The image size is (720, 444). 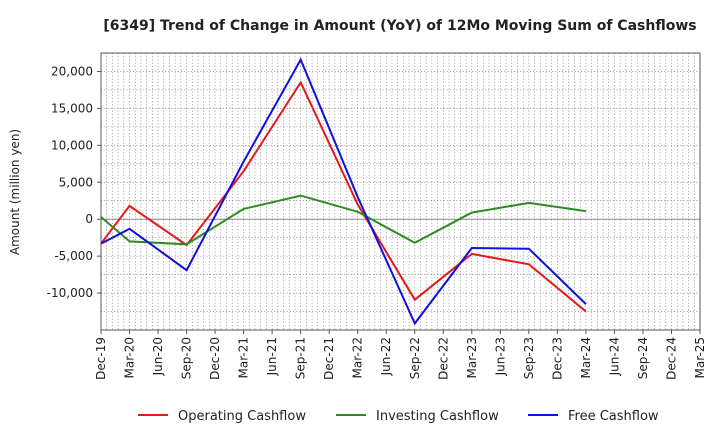 I want to click on y-axis-label: Amount (million yen), so click(x=15, y=192).